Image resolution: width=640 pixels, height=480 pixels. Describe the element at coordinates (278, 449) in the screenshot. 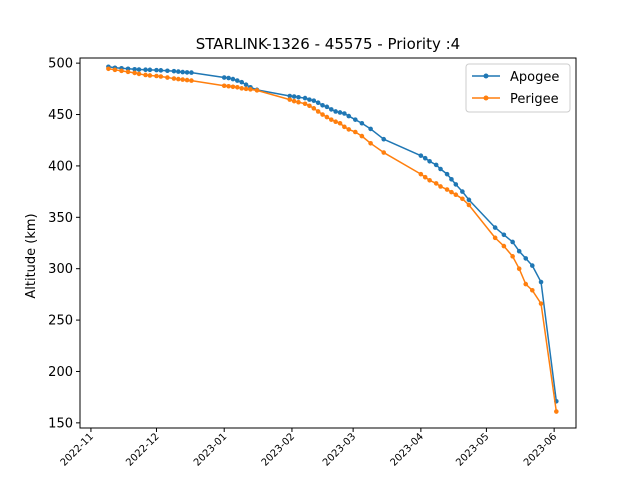

I see `x-tick-label: 2023-02` at that location.